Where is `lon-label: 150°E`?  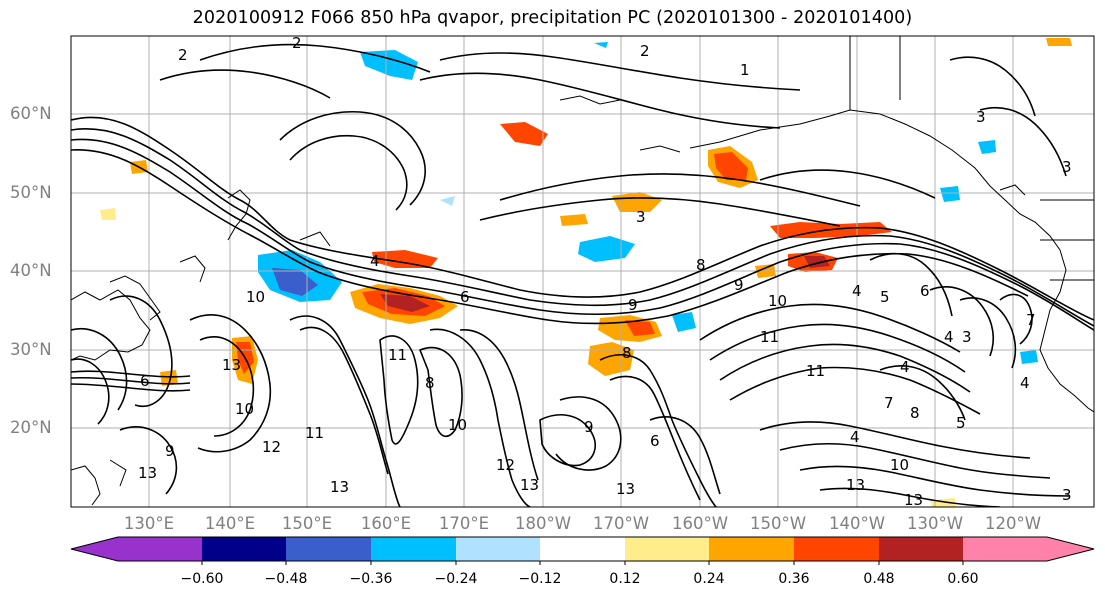
lon-label: 150°E is located at coordinates (307, 523).